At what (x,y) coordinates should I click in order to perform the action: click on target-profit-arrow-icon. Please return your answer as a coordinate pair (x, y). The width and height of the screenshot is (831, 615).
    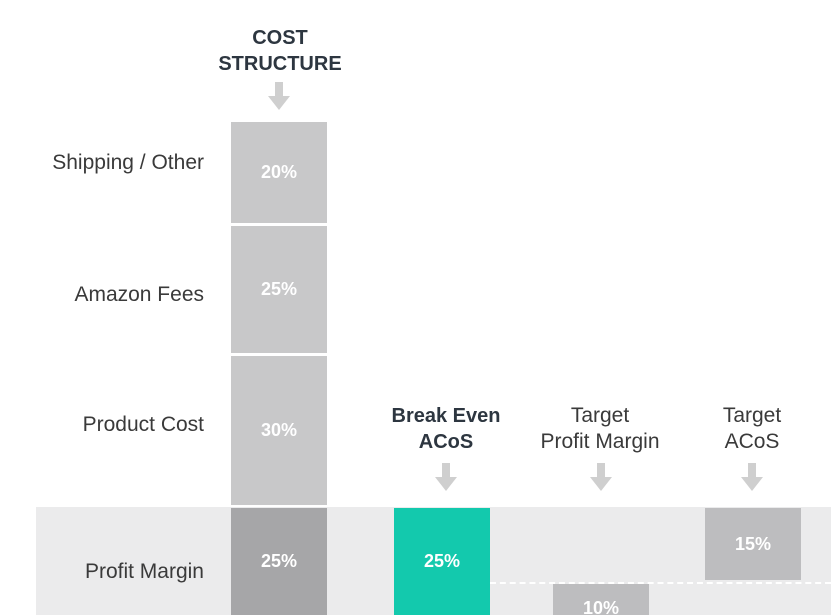
    Looking at the image, I should click on (601, 477).